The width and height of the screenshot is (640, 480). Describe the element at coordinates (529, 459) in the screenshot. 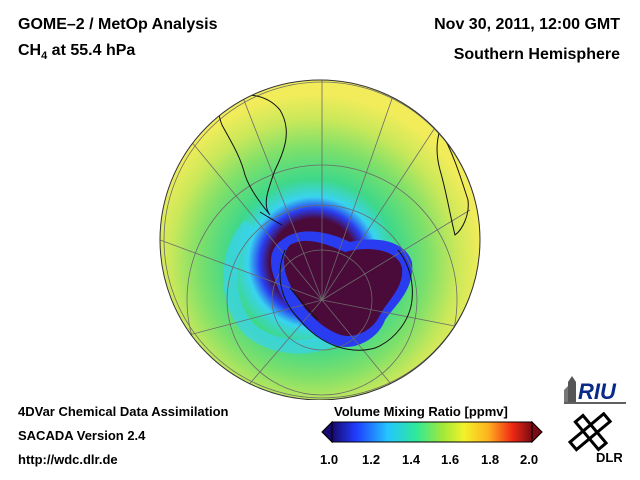

I see `colorbar-tick: 2.0` at that location.